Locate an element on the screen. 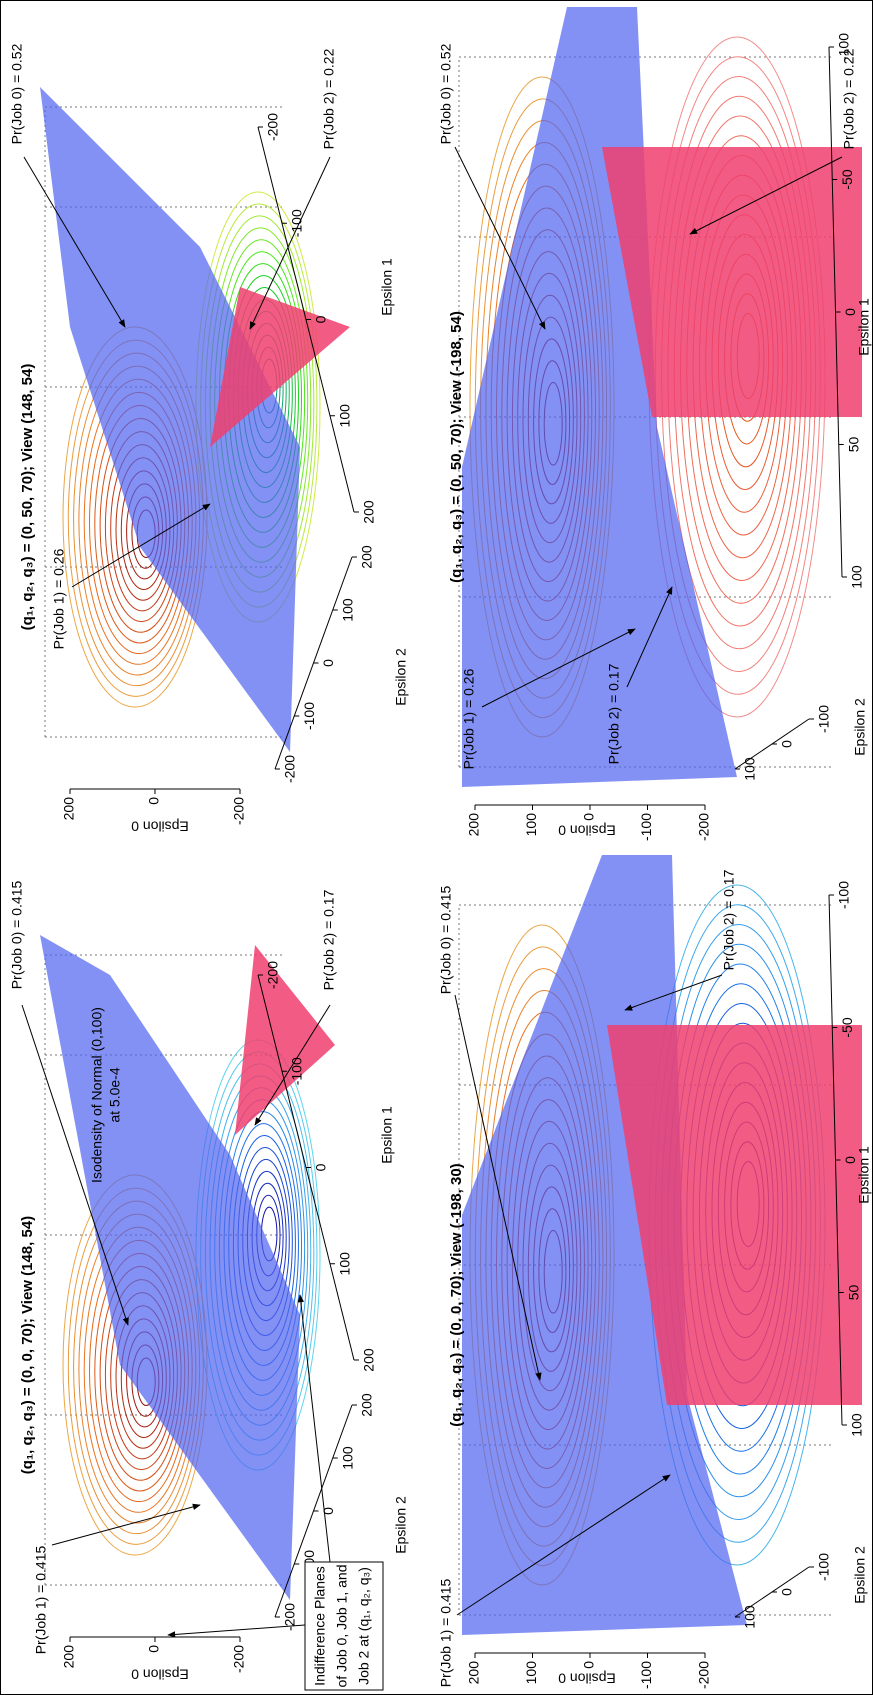  note-box is located at coordinates (344, 1626).